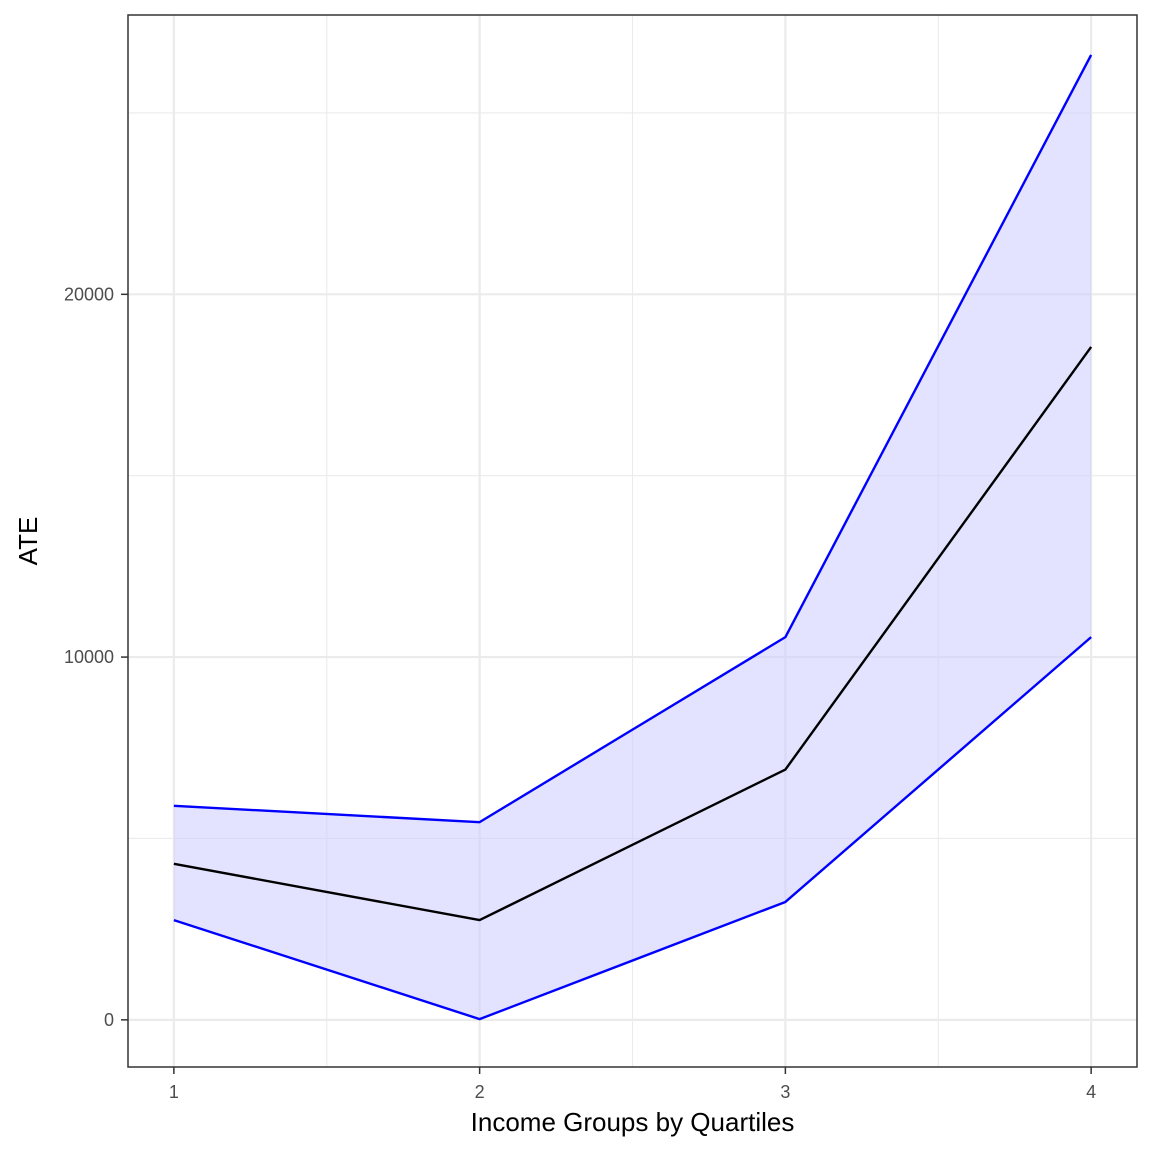 The width and height of the screenshot is (1152, 1157). I want to click on y-tick-label: 20000, so click(89, 294).